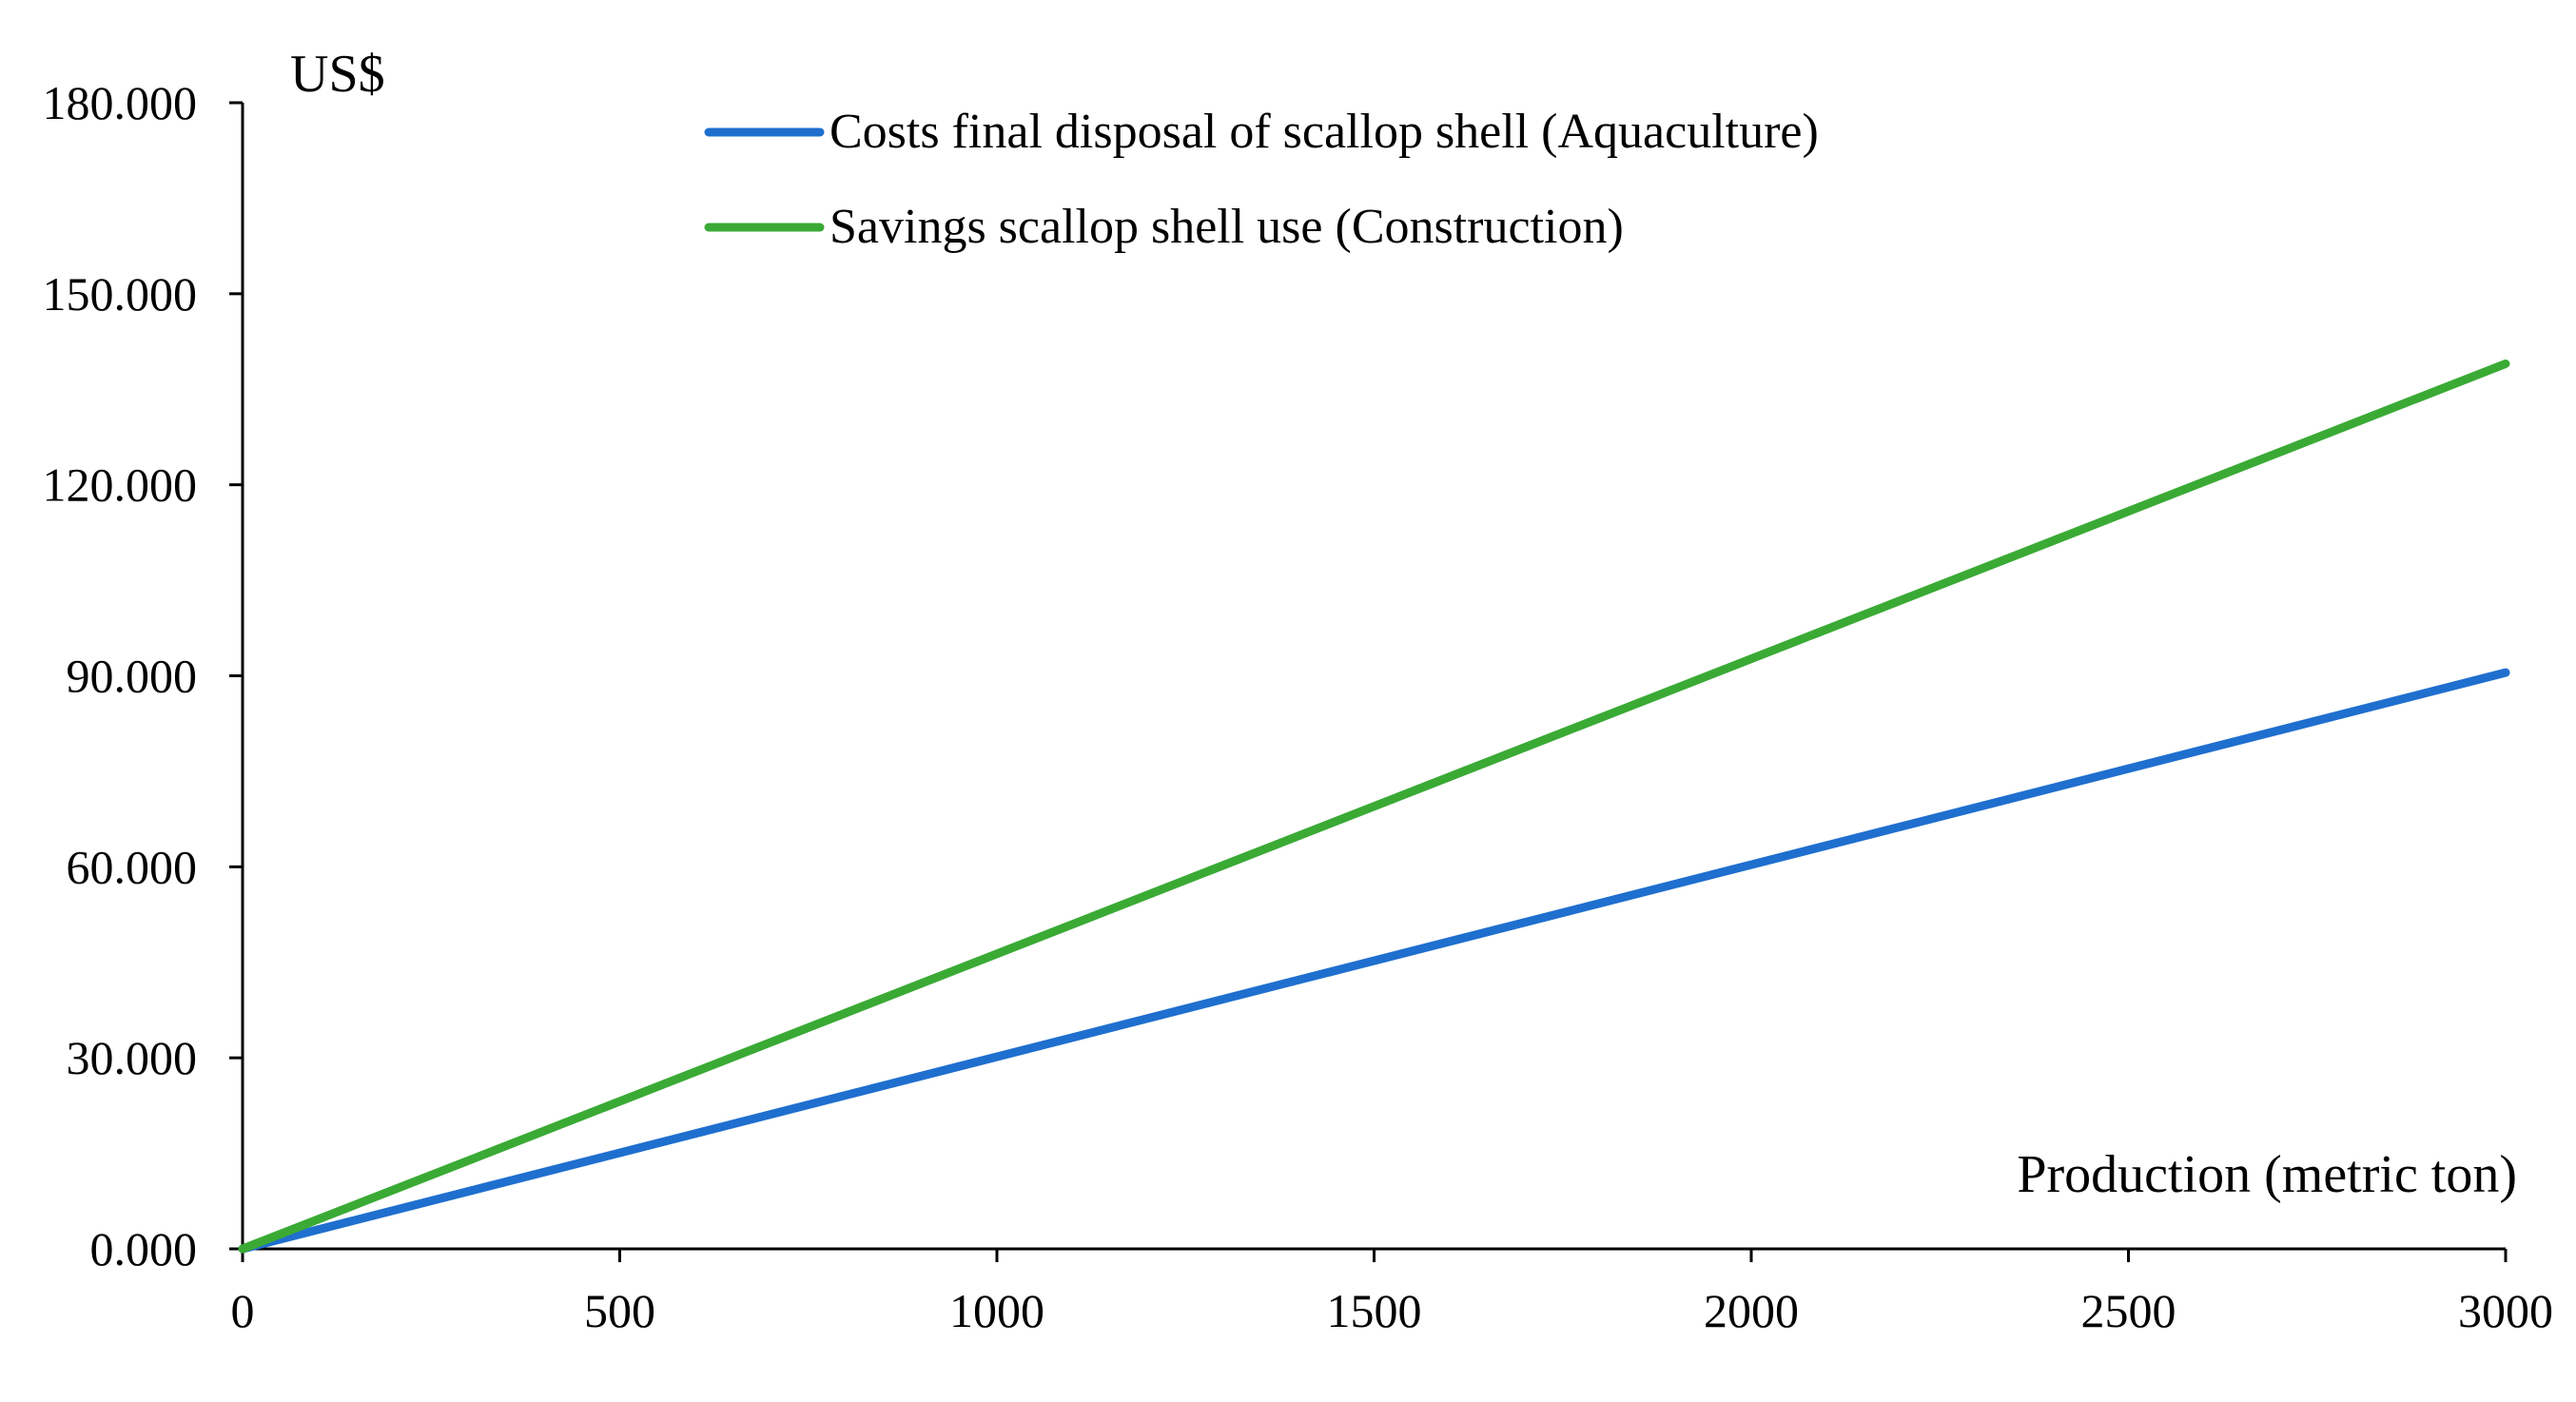 This screenshot has width=2576, height=1402. I want to click on x-tick-label: 2000, so click(1752, 1310).